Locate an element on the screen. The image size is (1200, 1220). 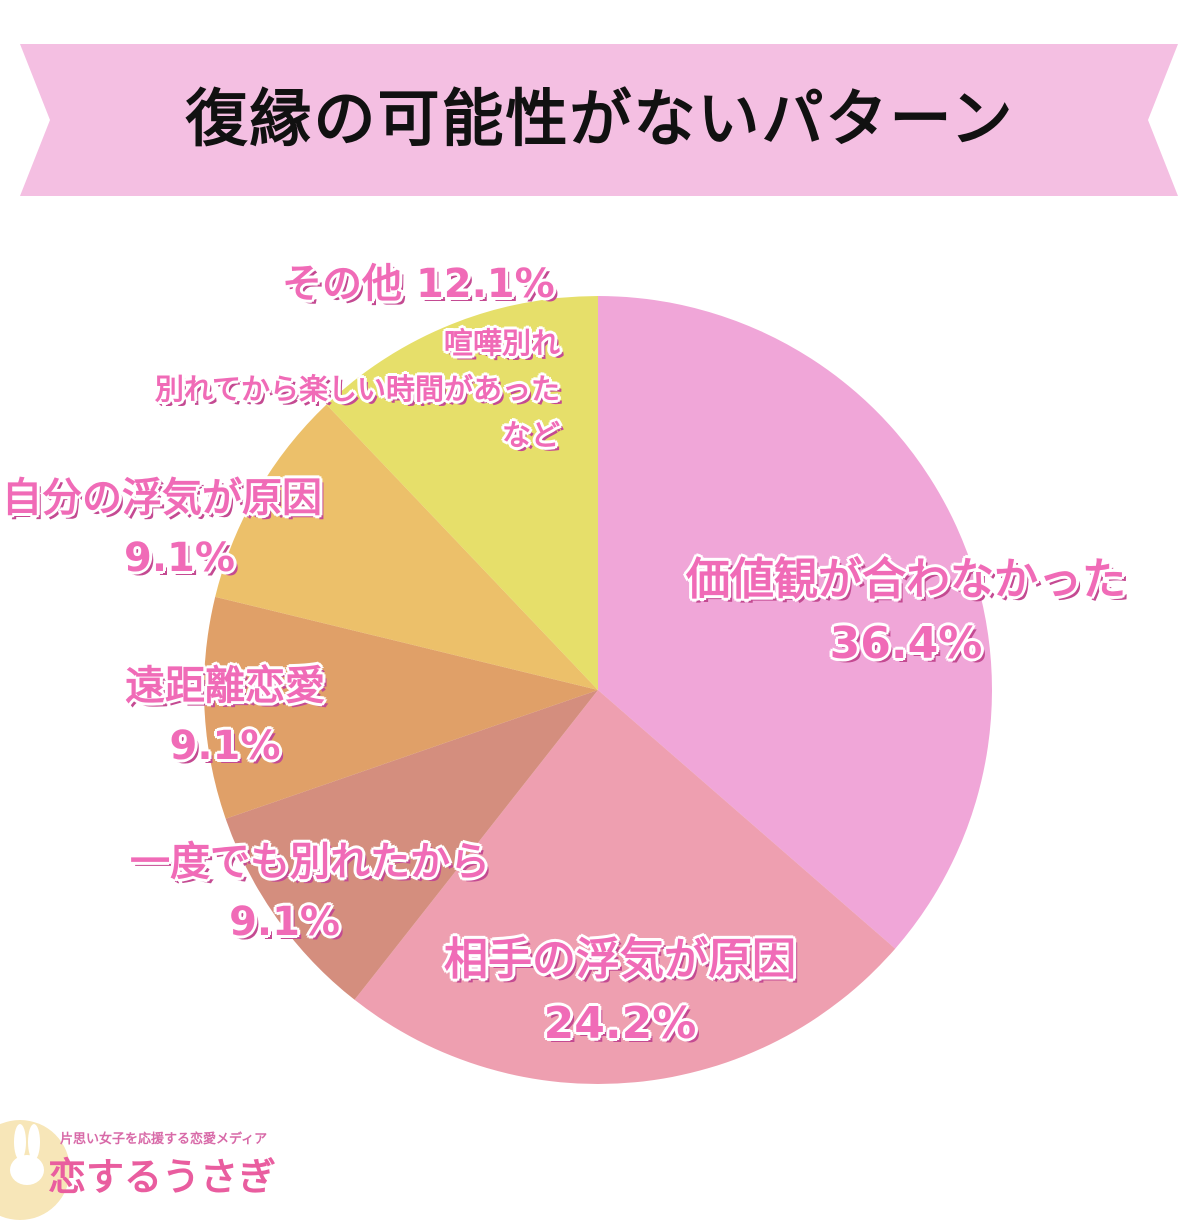
brand-tagline: 片思い女子を応援する恋愛メディア is located at coordinates (164, 1139).